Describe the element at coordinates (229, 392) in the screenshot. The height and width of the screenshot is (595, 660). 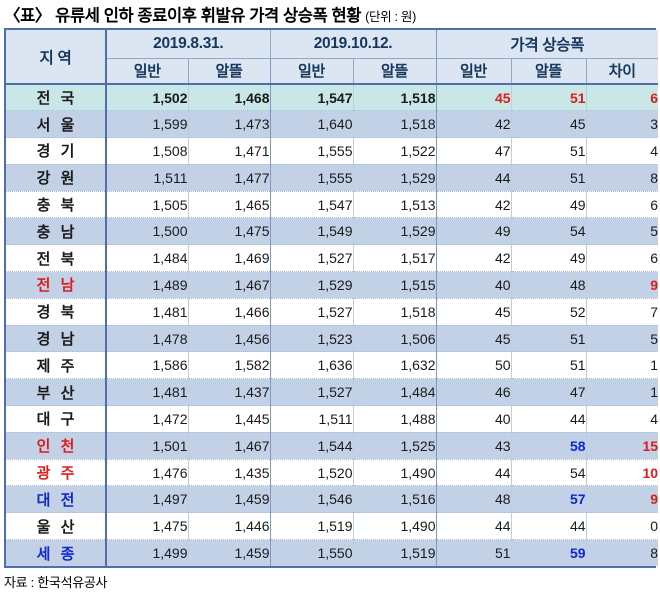
I see `aug-alddle-price-cell: 1,437` at that location.